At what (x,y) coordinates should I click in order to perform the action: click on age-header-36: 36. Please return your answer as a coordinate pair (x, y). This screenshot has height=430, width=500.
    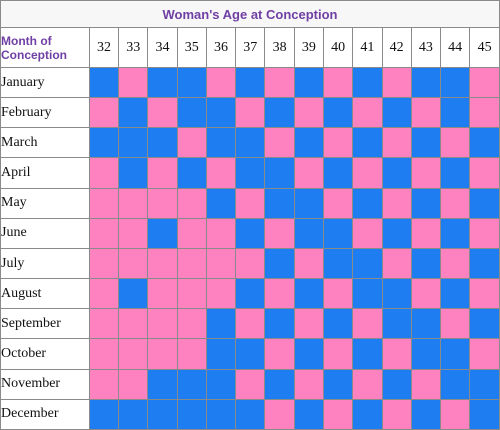
    Looking at the image, I should click on (221, 47).